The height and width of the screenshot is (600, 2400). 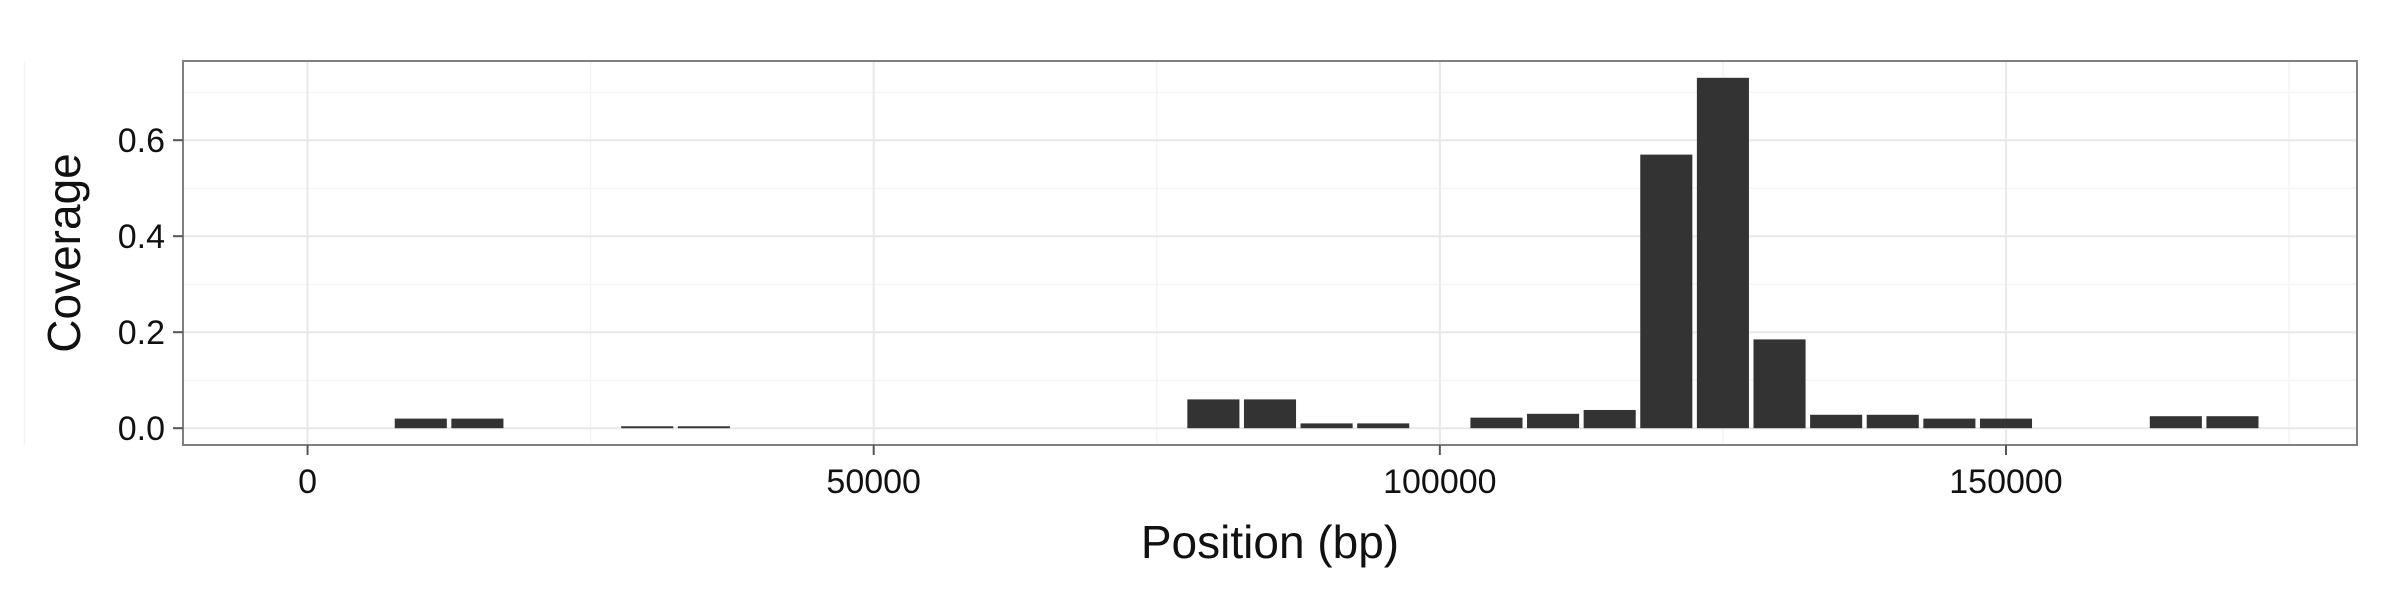 I want to click on y-tick-label: 0.2, so click(x=141, y=333).